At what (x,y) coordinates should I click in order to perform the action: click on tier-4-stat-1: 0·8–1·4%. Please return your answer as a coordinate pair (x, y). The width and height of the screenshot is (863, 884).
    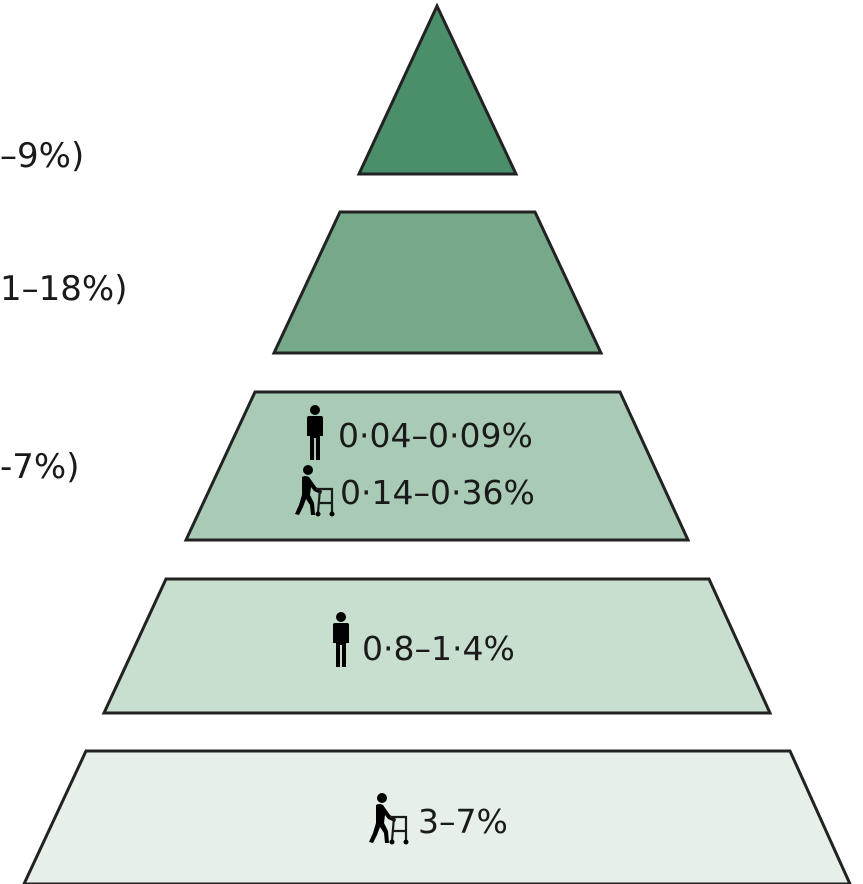
    Looking at the image, I should click on (438, 648).